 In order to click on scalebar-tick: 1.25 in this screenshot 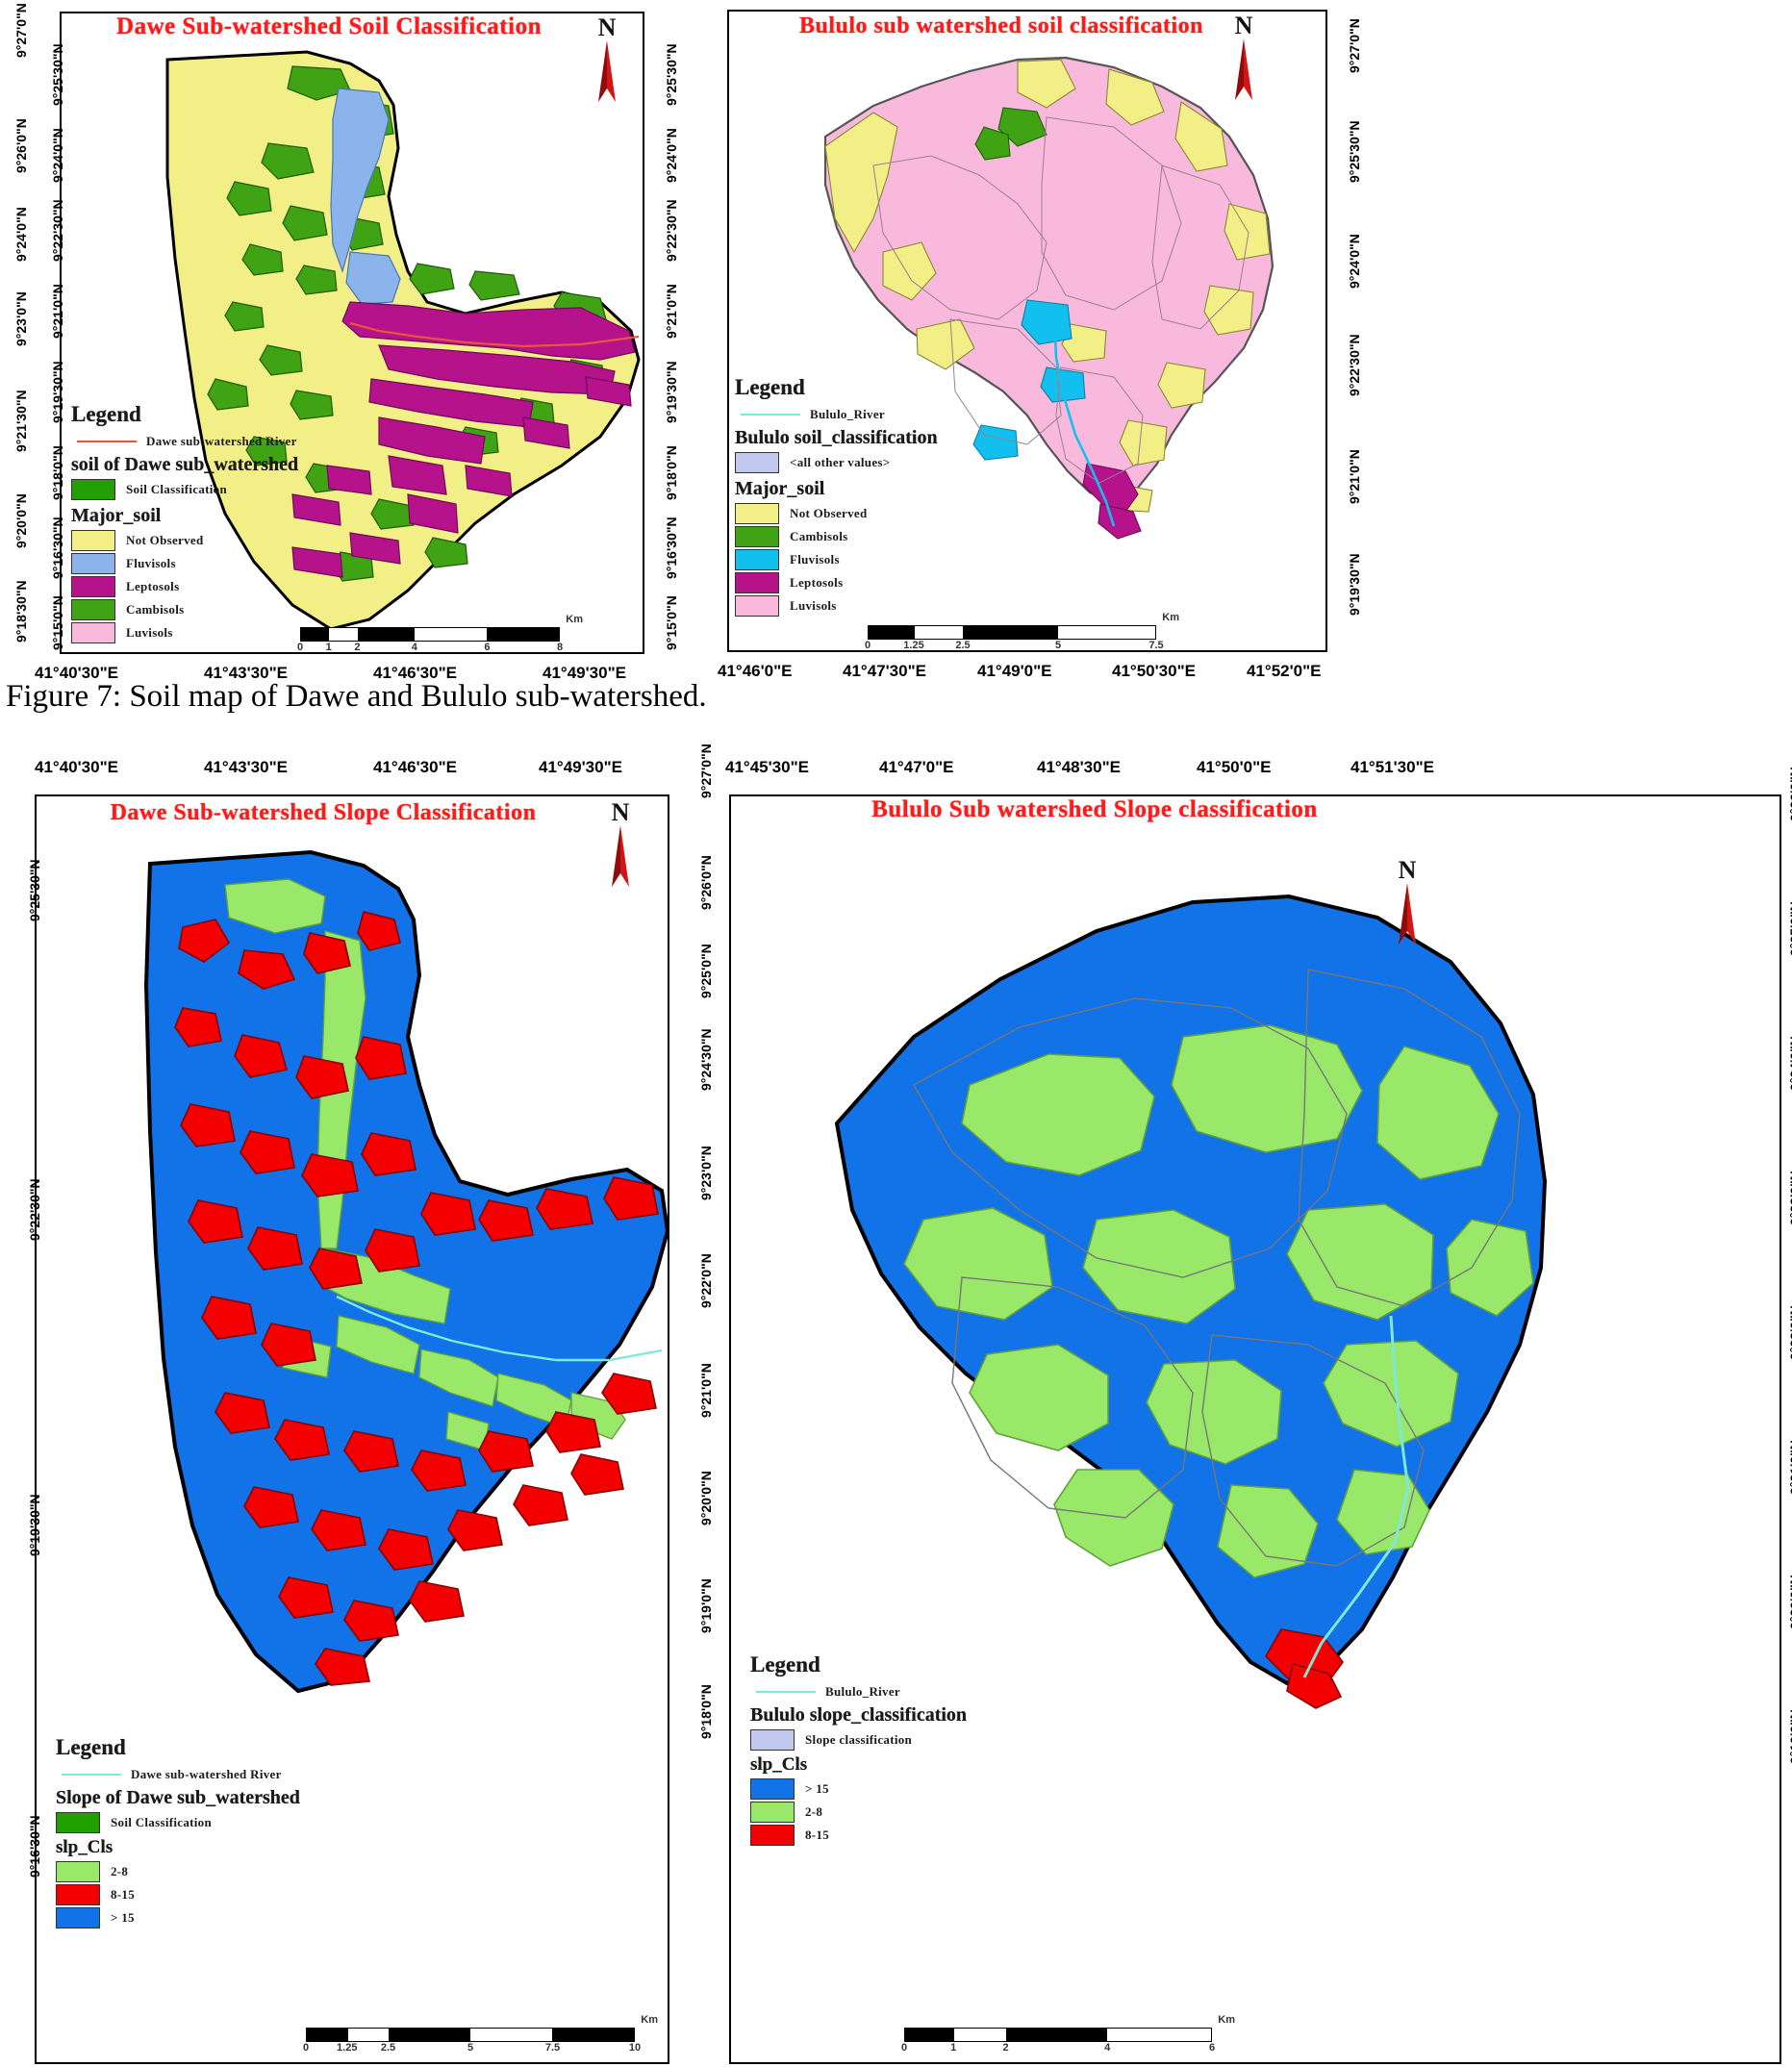, I will do `click(348, 2048)`.